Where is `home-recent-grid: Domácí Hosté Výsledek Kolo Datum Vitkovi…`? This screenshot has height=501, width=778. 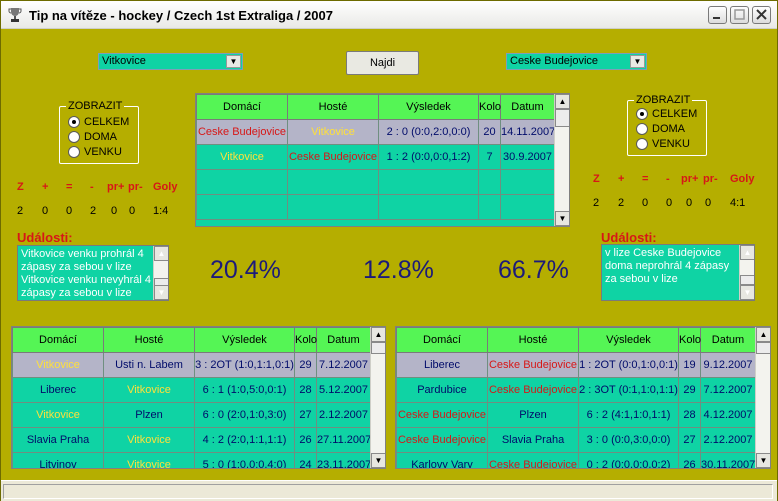 home-recent-grid: Domácí Hosté Výsledek Kolo Datum Vitkovi… is located at coordinates (198, 397).